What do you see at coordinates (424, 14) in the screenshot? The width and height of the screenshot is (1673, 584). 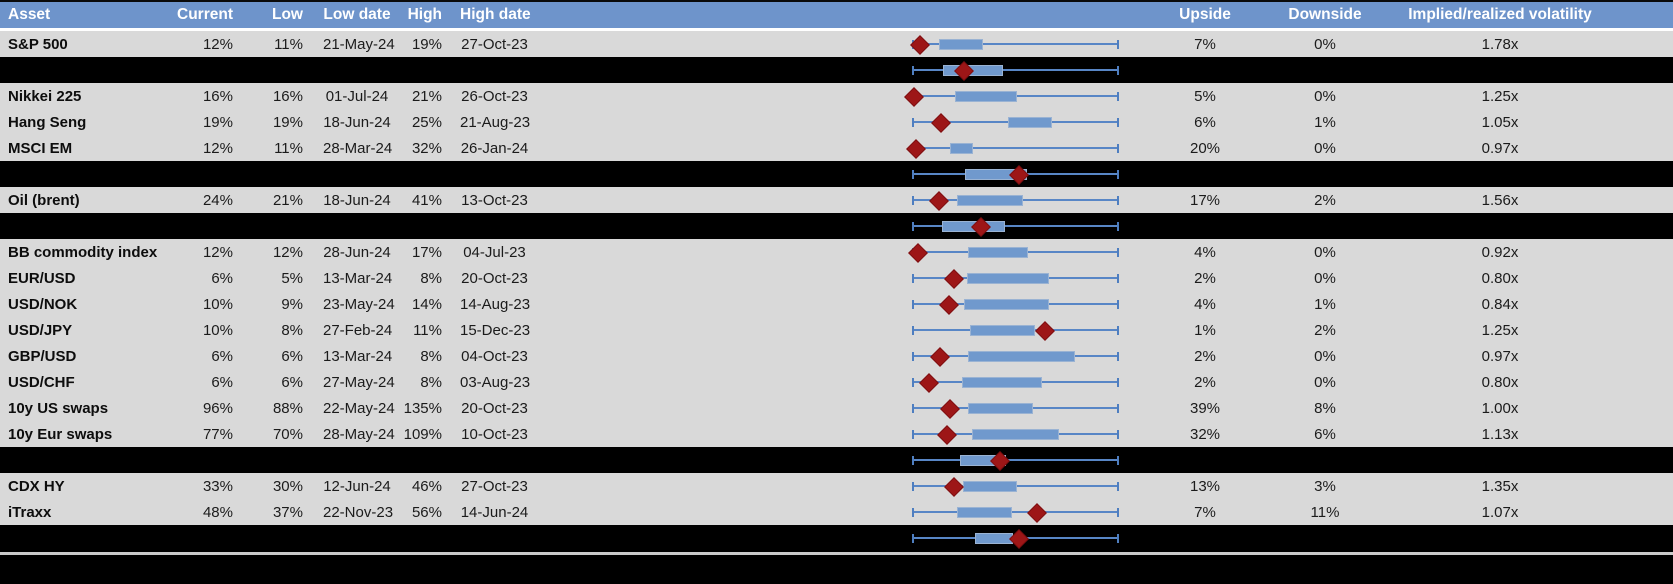 I see `col-header-high: High` at bounding box center [424, 14].